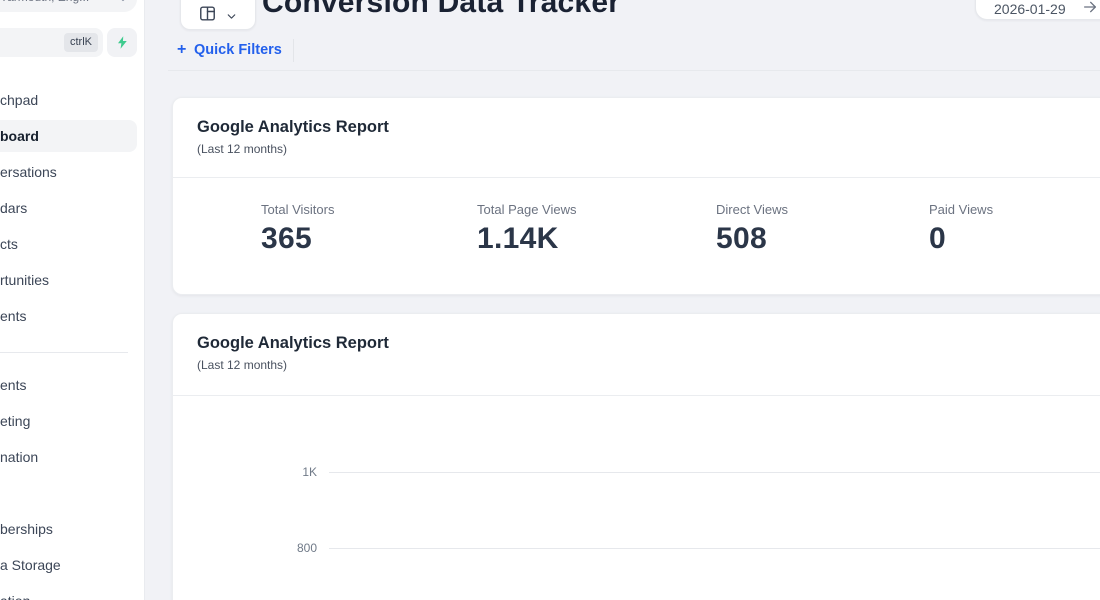  I want to click on stat-value: 1.14K, so click(518, 238).